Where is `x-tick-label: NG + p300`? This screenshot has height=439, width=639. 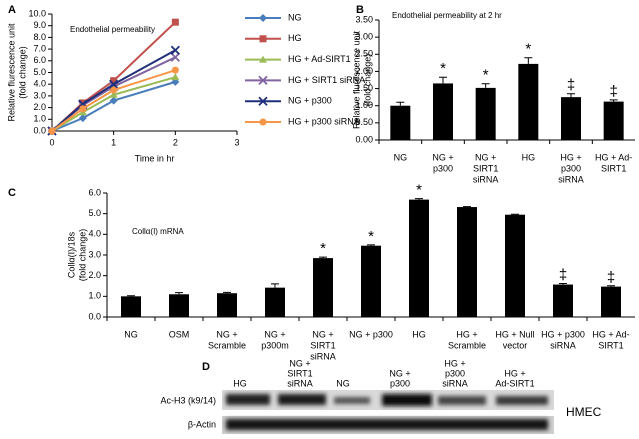 x-tick-label: NG + p300 is located at coordinates (371, 334).